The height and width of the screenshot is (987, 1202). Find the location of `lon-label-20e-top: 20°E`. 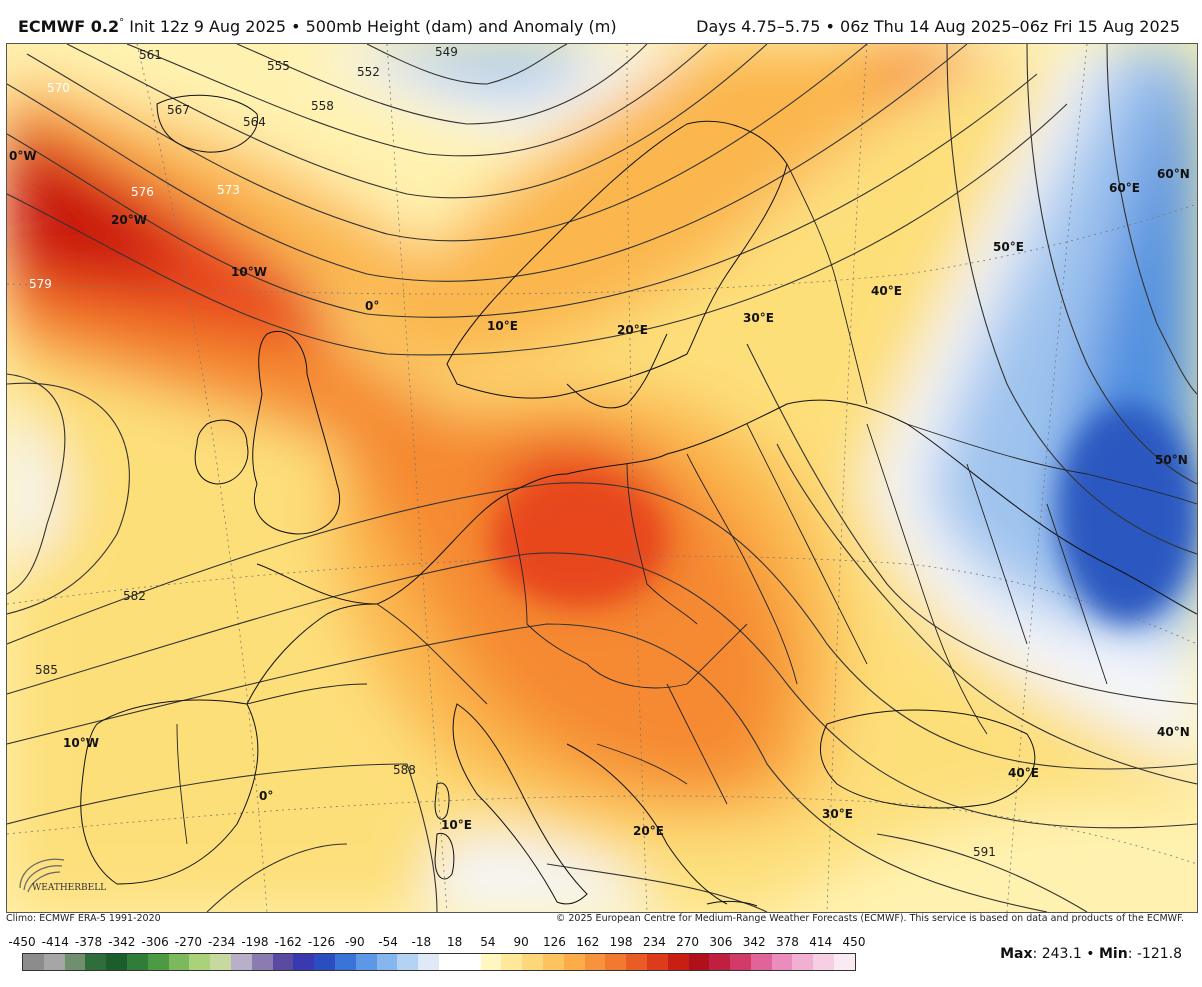

lon-label-20e-top: 20°E is located at coordinates (632, 330).